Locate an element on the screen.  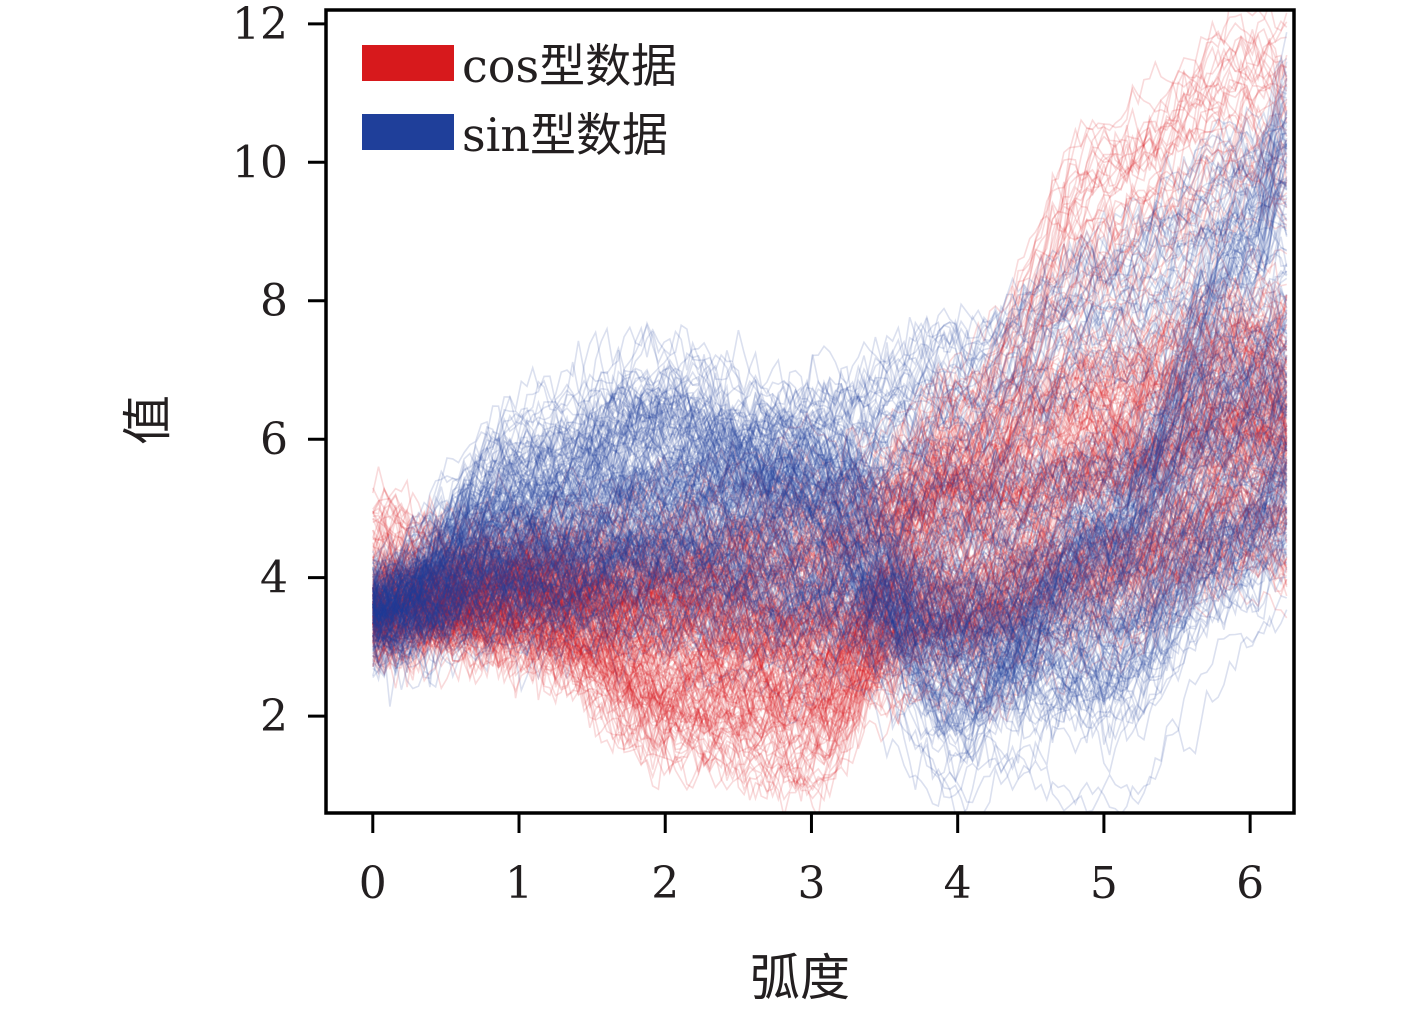
y-tick-label: 8 is located at coordinates (274, 301).